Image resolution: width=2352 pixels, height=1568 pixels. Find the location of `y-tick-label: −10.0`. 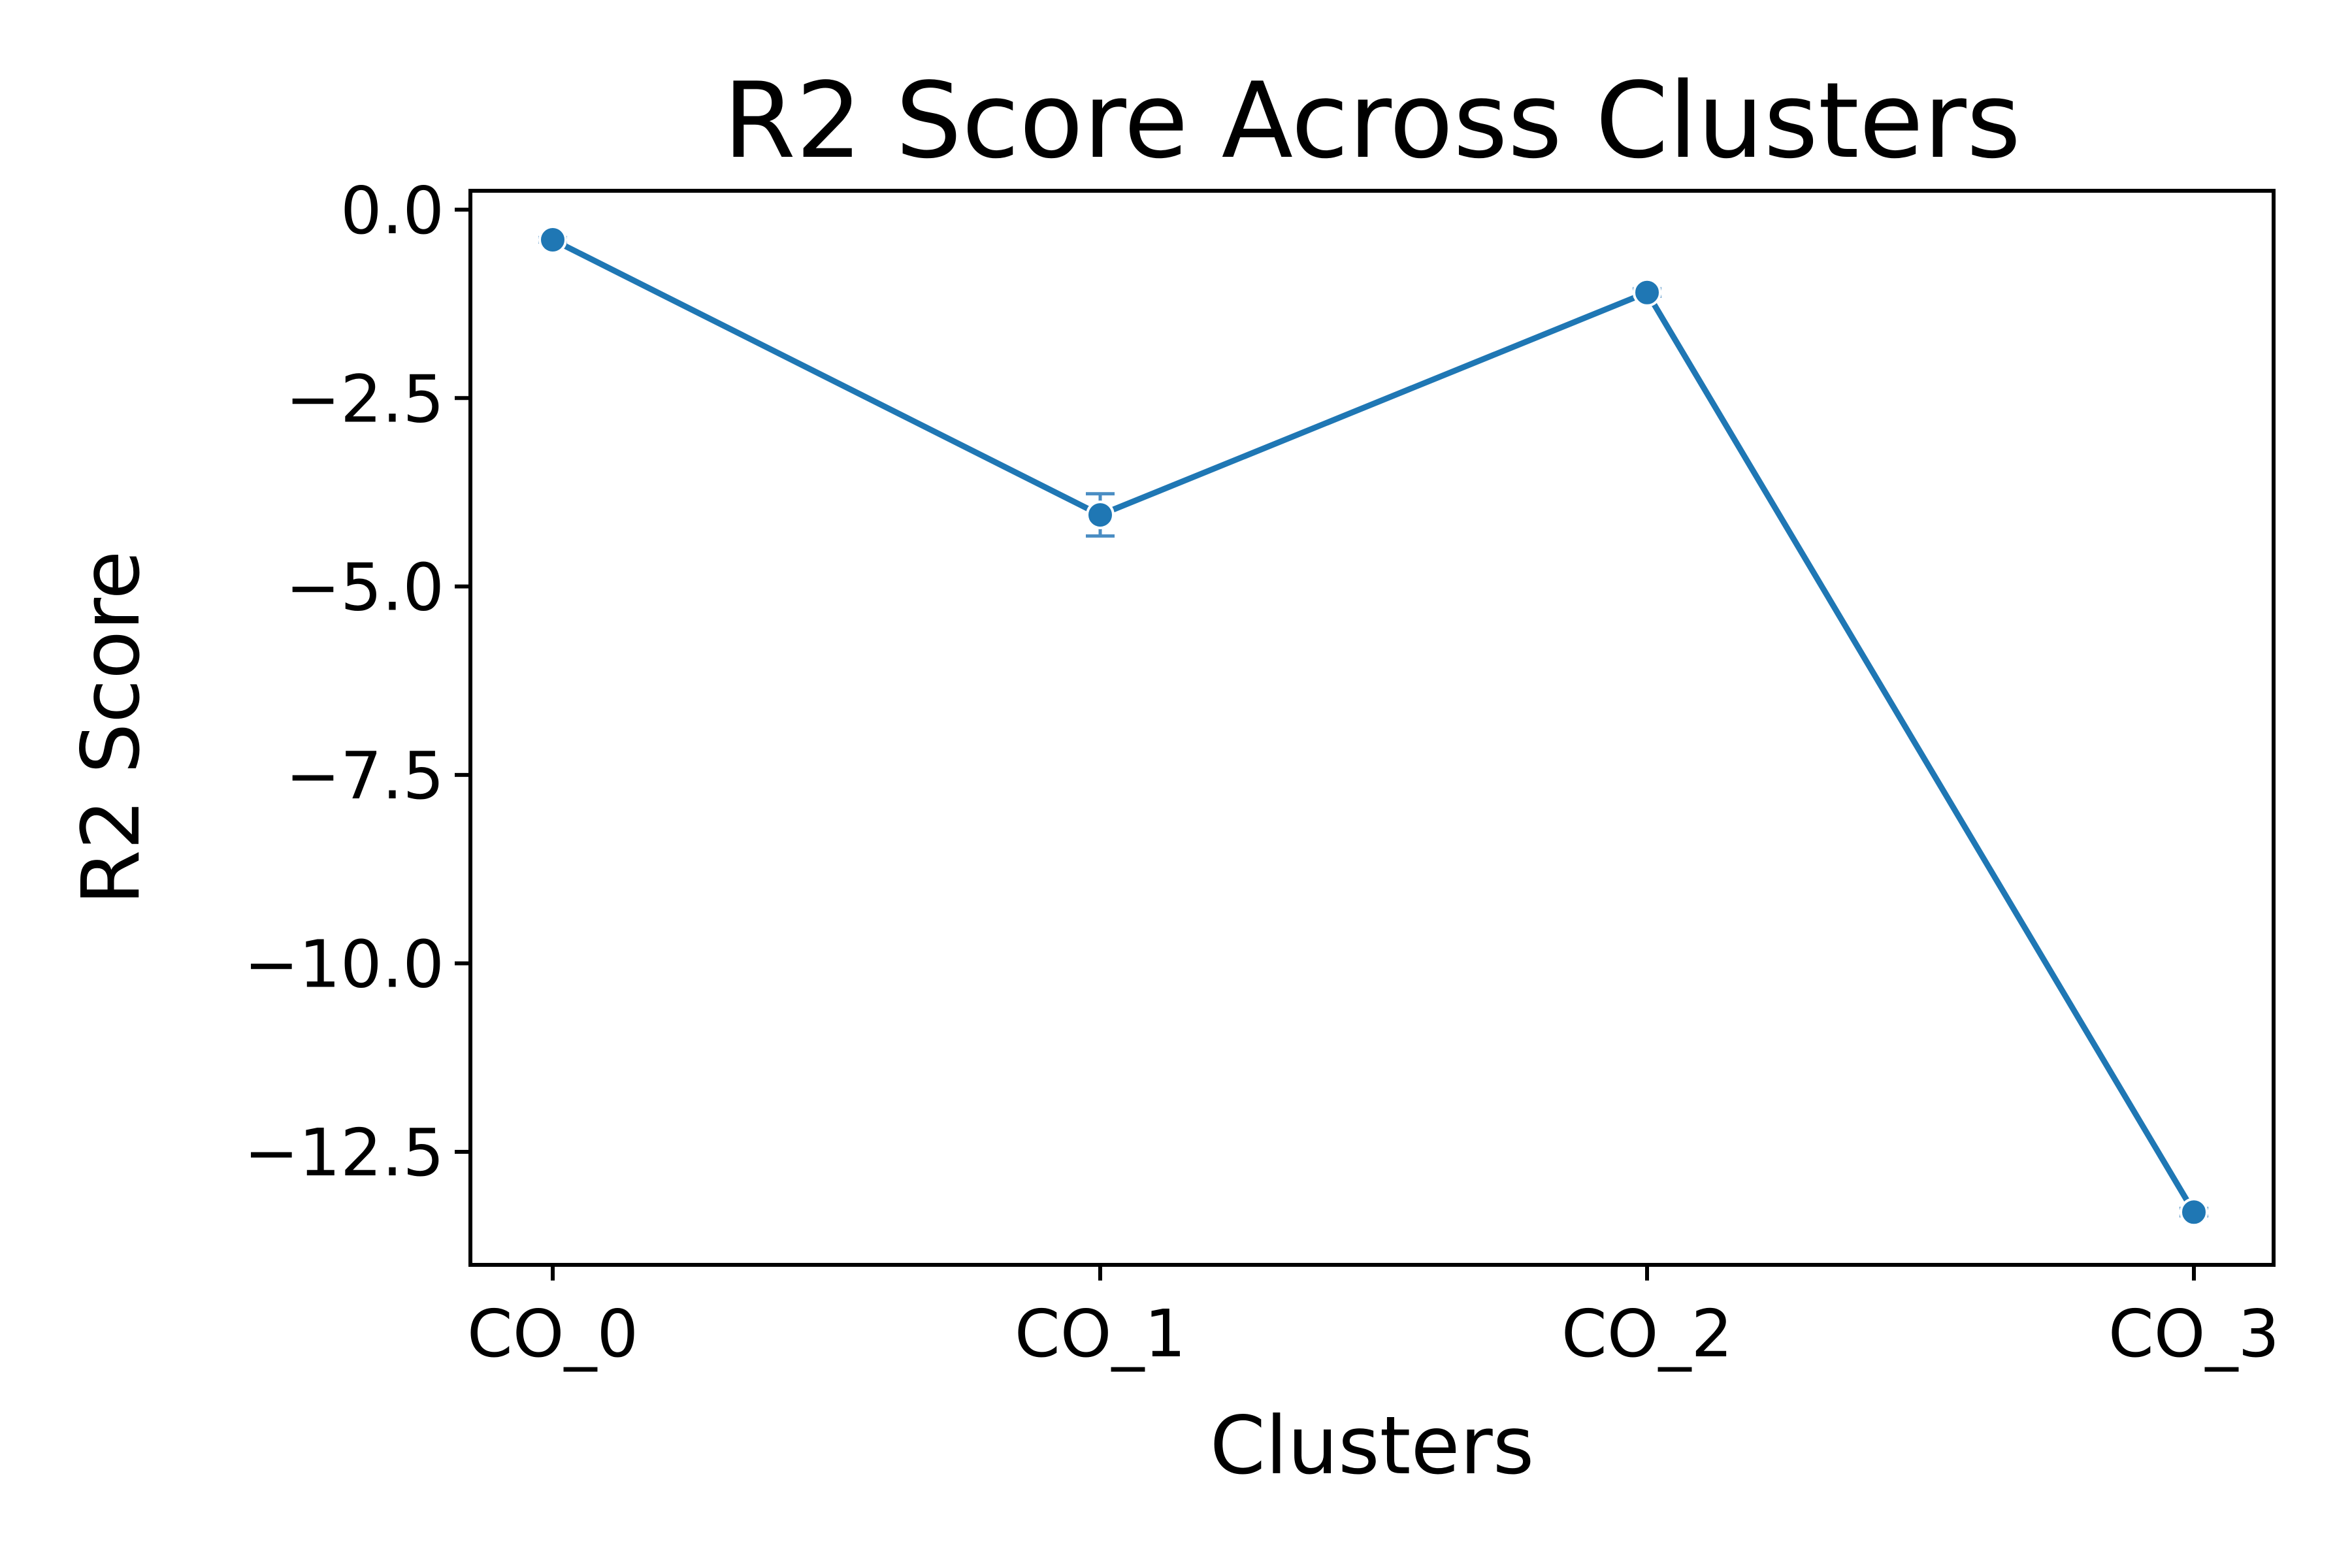

y-tick-label: −10.0 is located at coordinates (344, 964).